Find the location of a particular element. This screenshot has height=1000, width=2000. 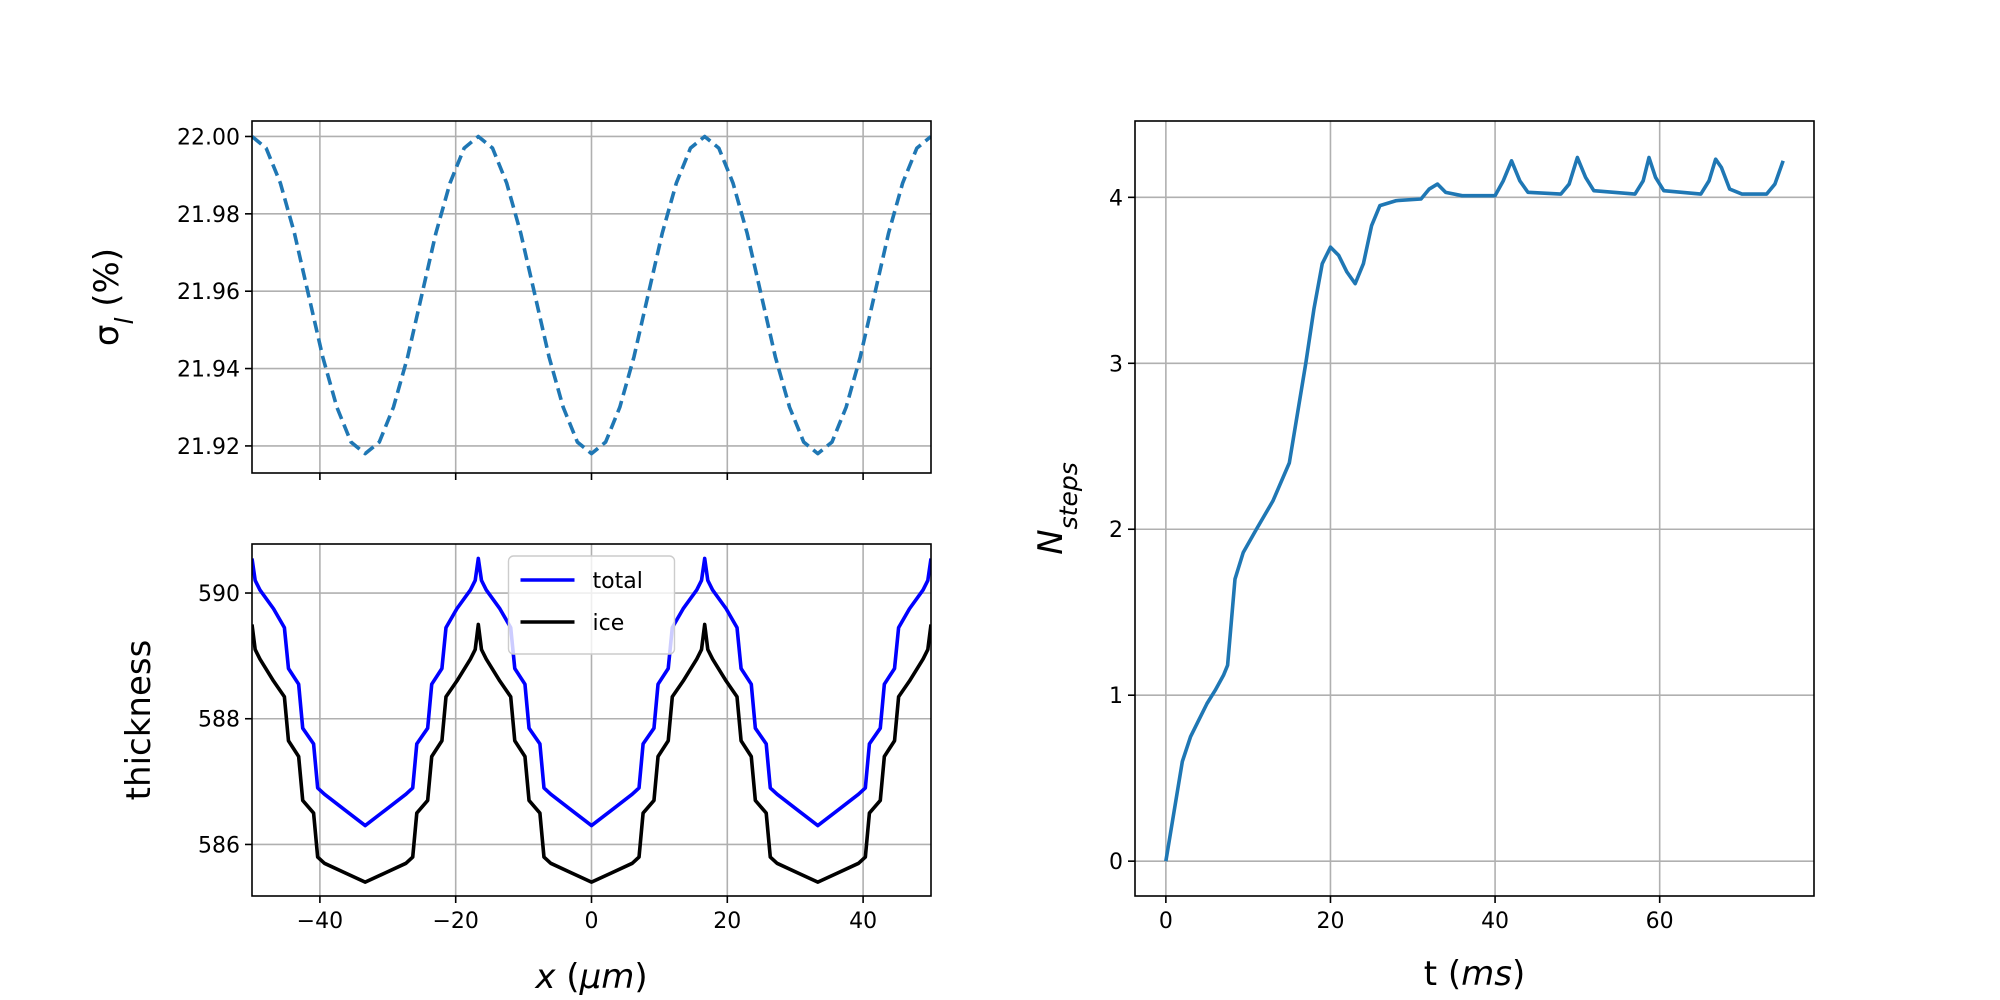

y-tick-label: 4 is located at coordinates (1116, 198).